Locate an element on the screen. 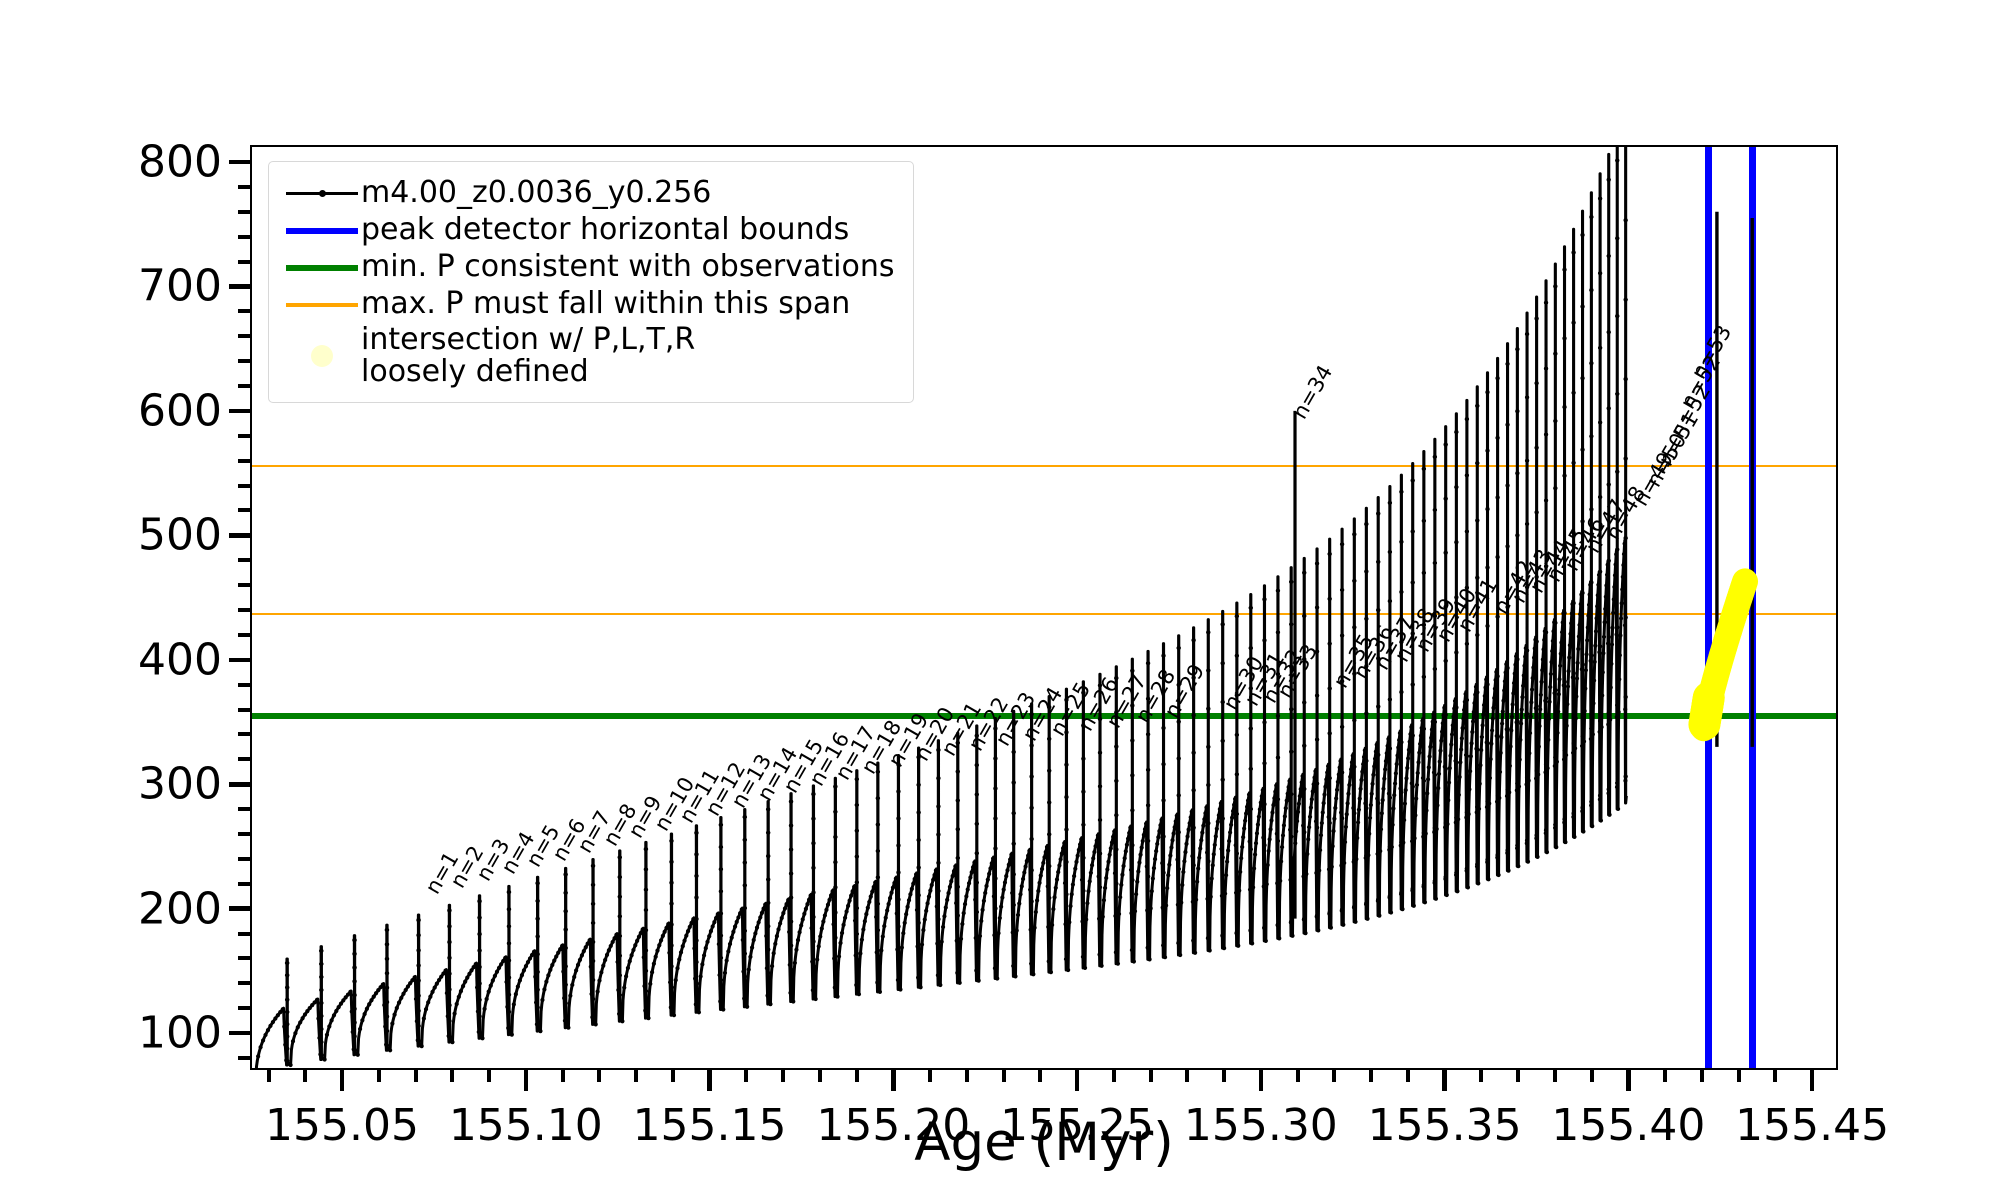 The image size is (2000, 1200). x-tick-label: 155.40 is located at coordinates (1628, 1125).